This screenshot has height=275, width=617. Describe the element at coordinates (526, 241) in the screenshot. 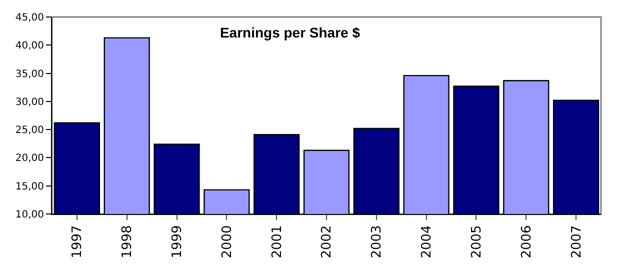

I see `x-tick-label: 2006` at that location.